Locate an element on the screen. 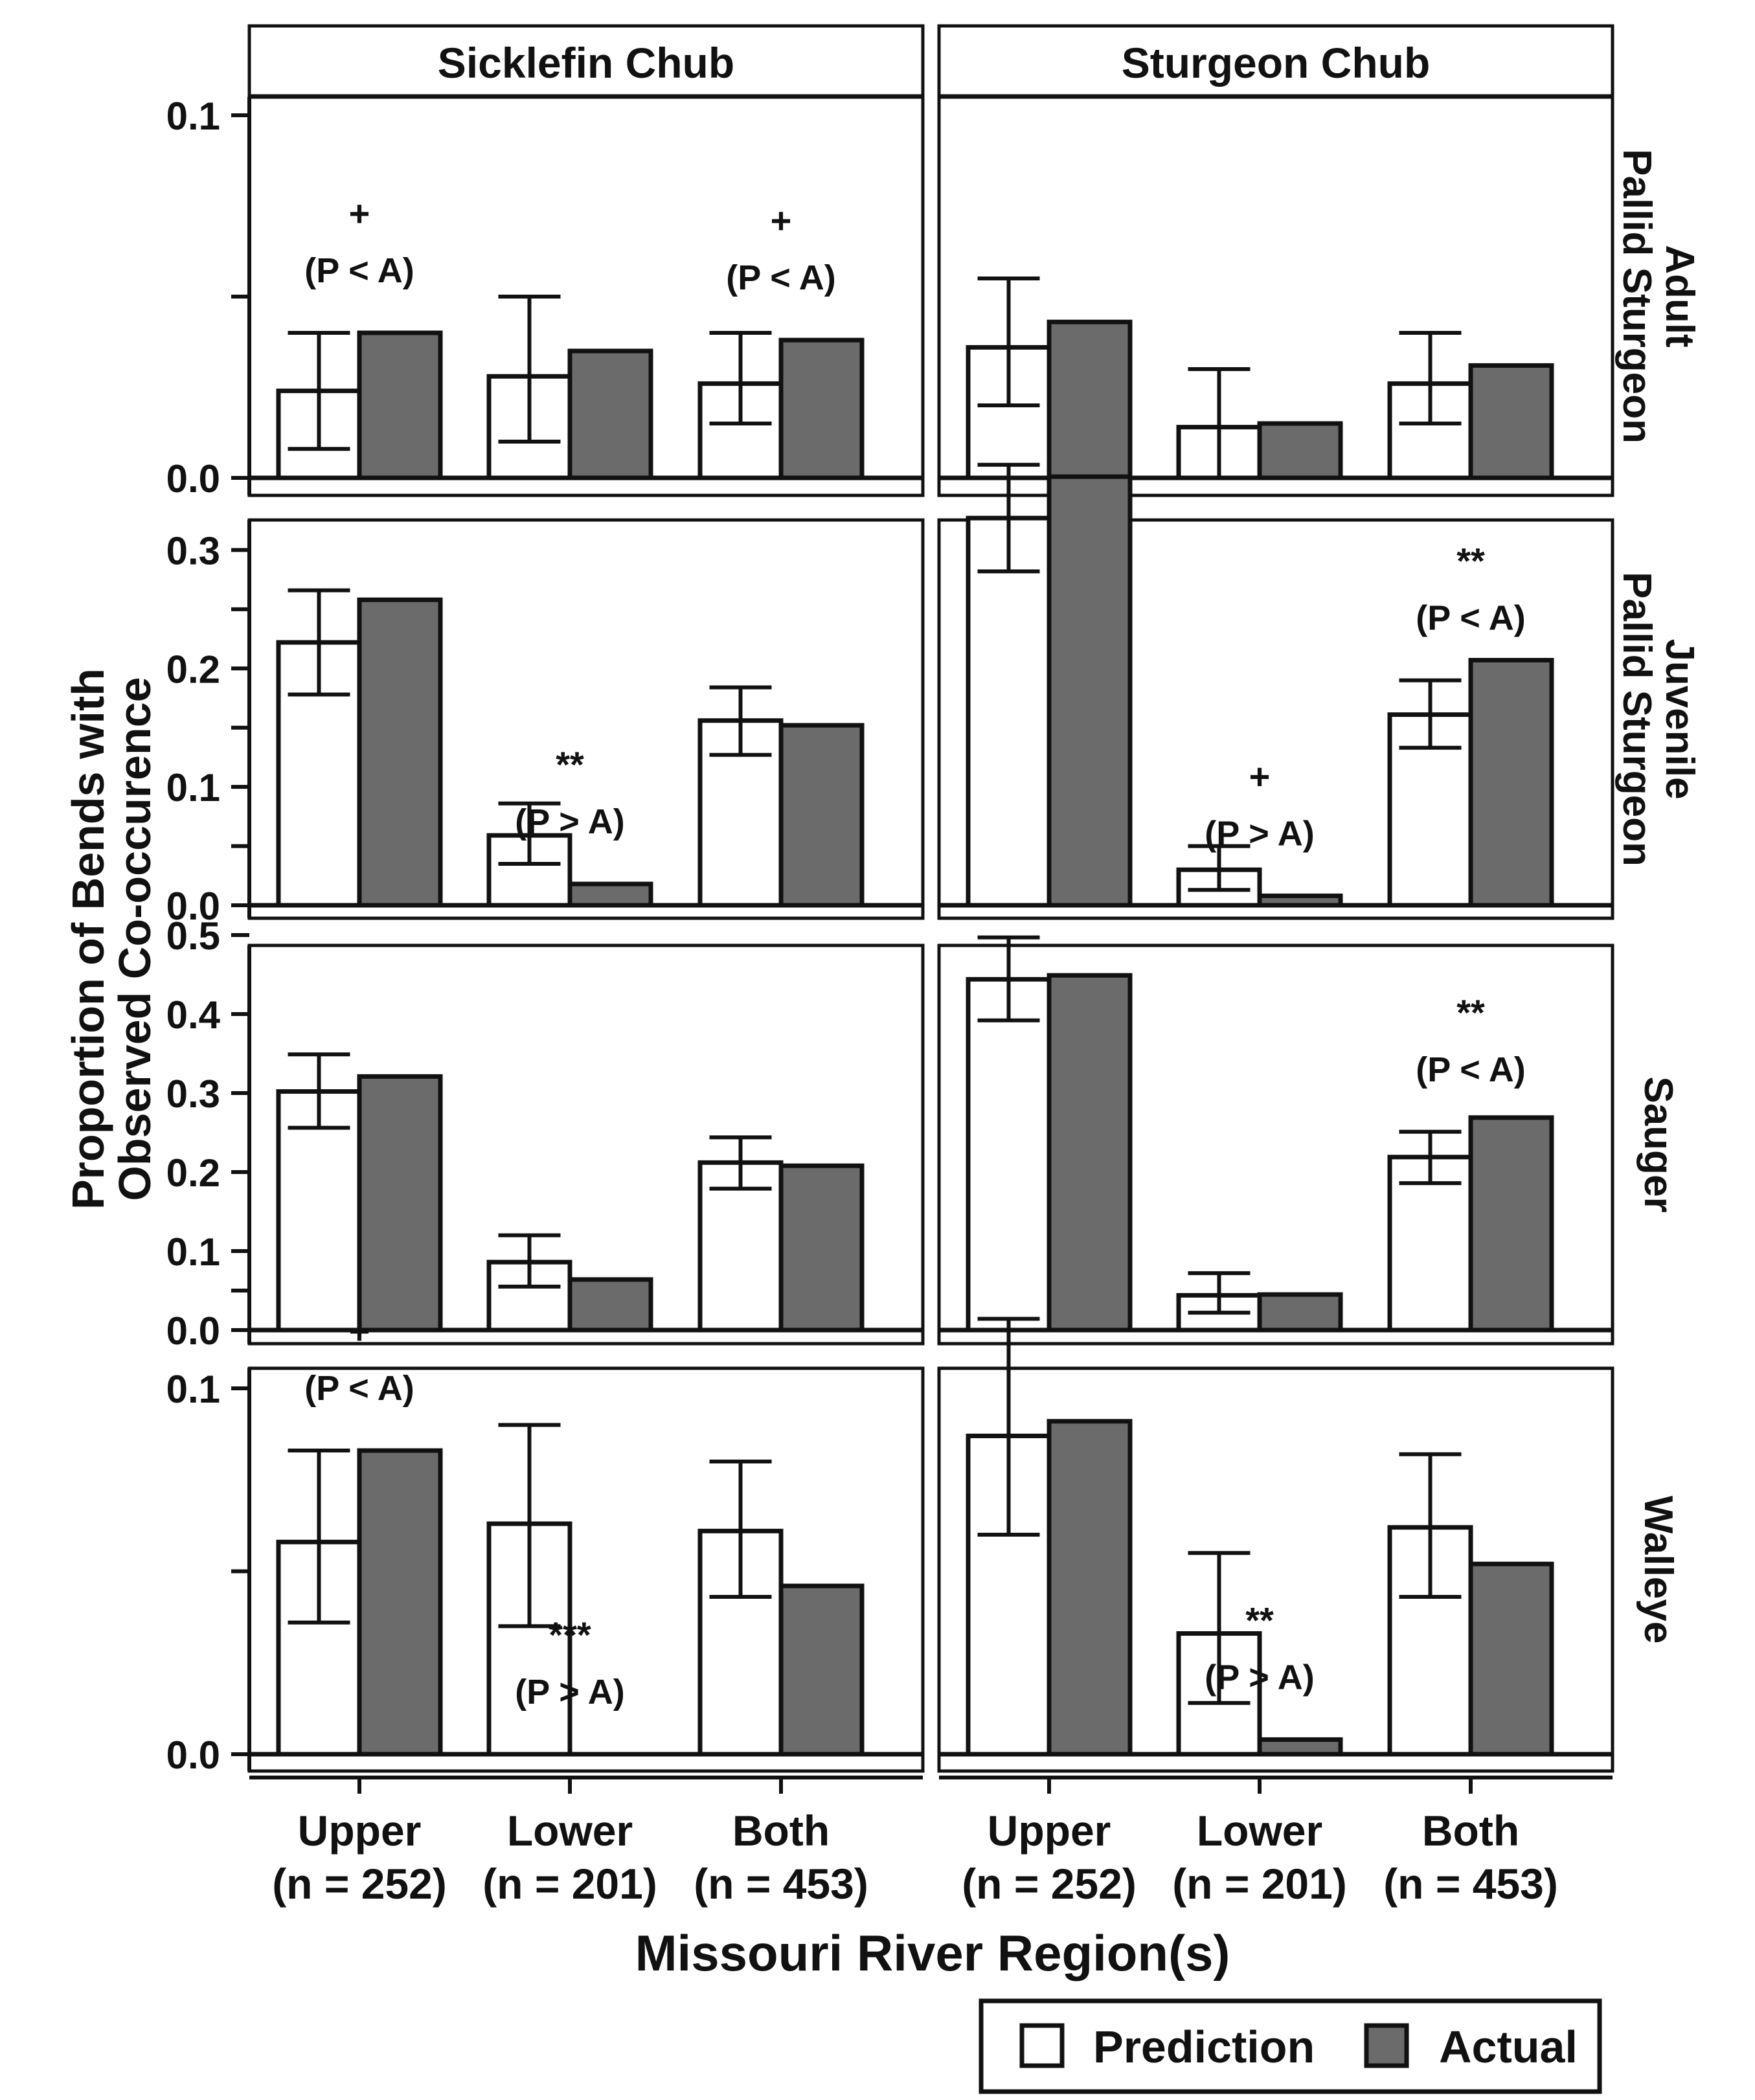 The image size is (1755, 2100). y-axis-title-line1: Proportion of Bends with is located at coordinates (88, 939).